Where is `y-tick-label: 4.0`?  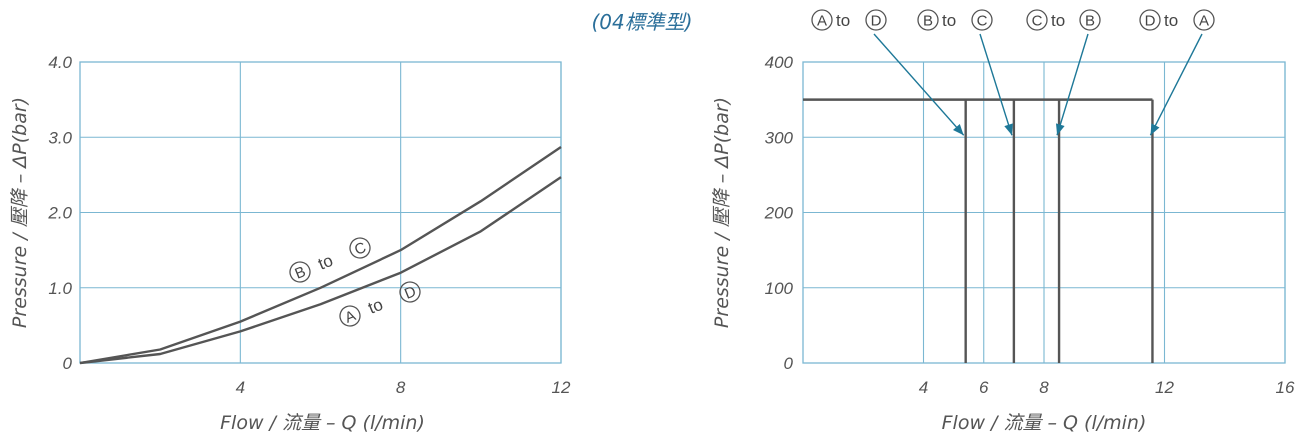
y-tick-label: 4.0 is located at coordinates (60, 62).